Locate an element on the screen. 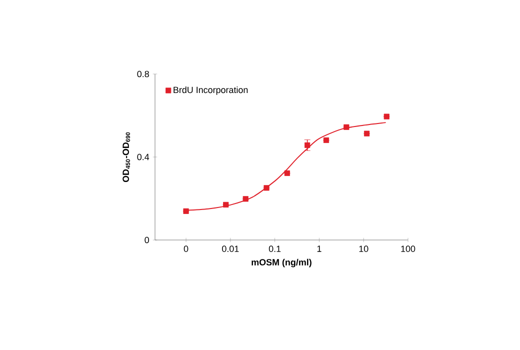  x-tick-label: 0 is located at coordinates (186, 249).